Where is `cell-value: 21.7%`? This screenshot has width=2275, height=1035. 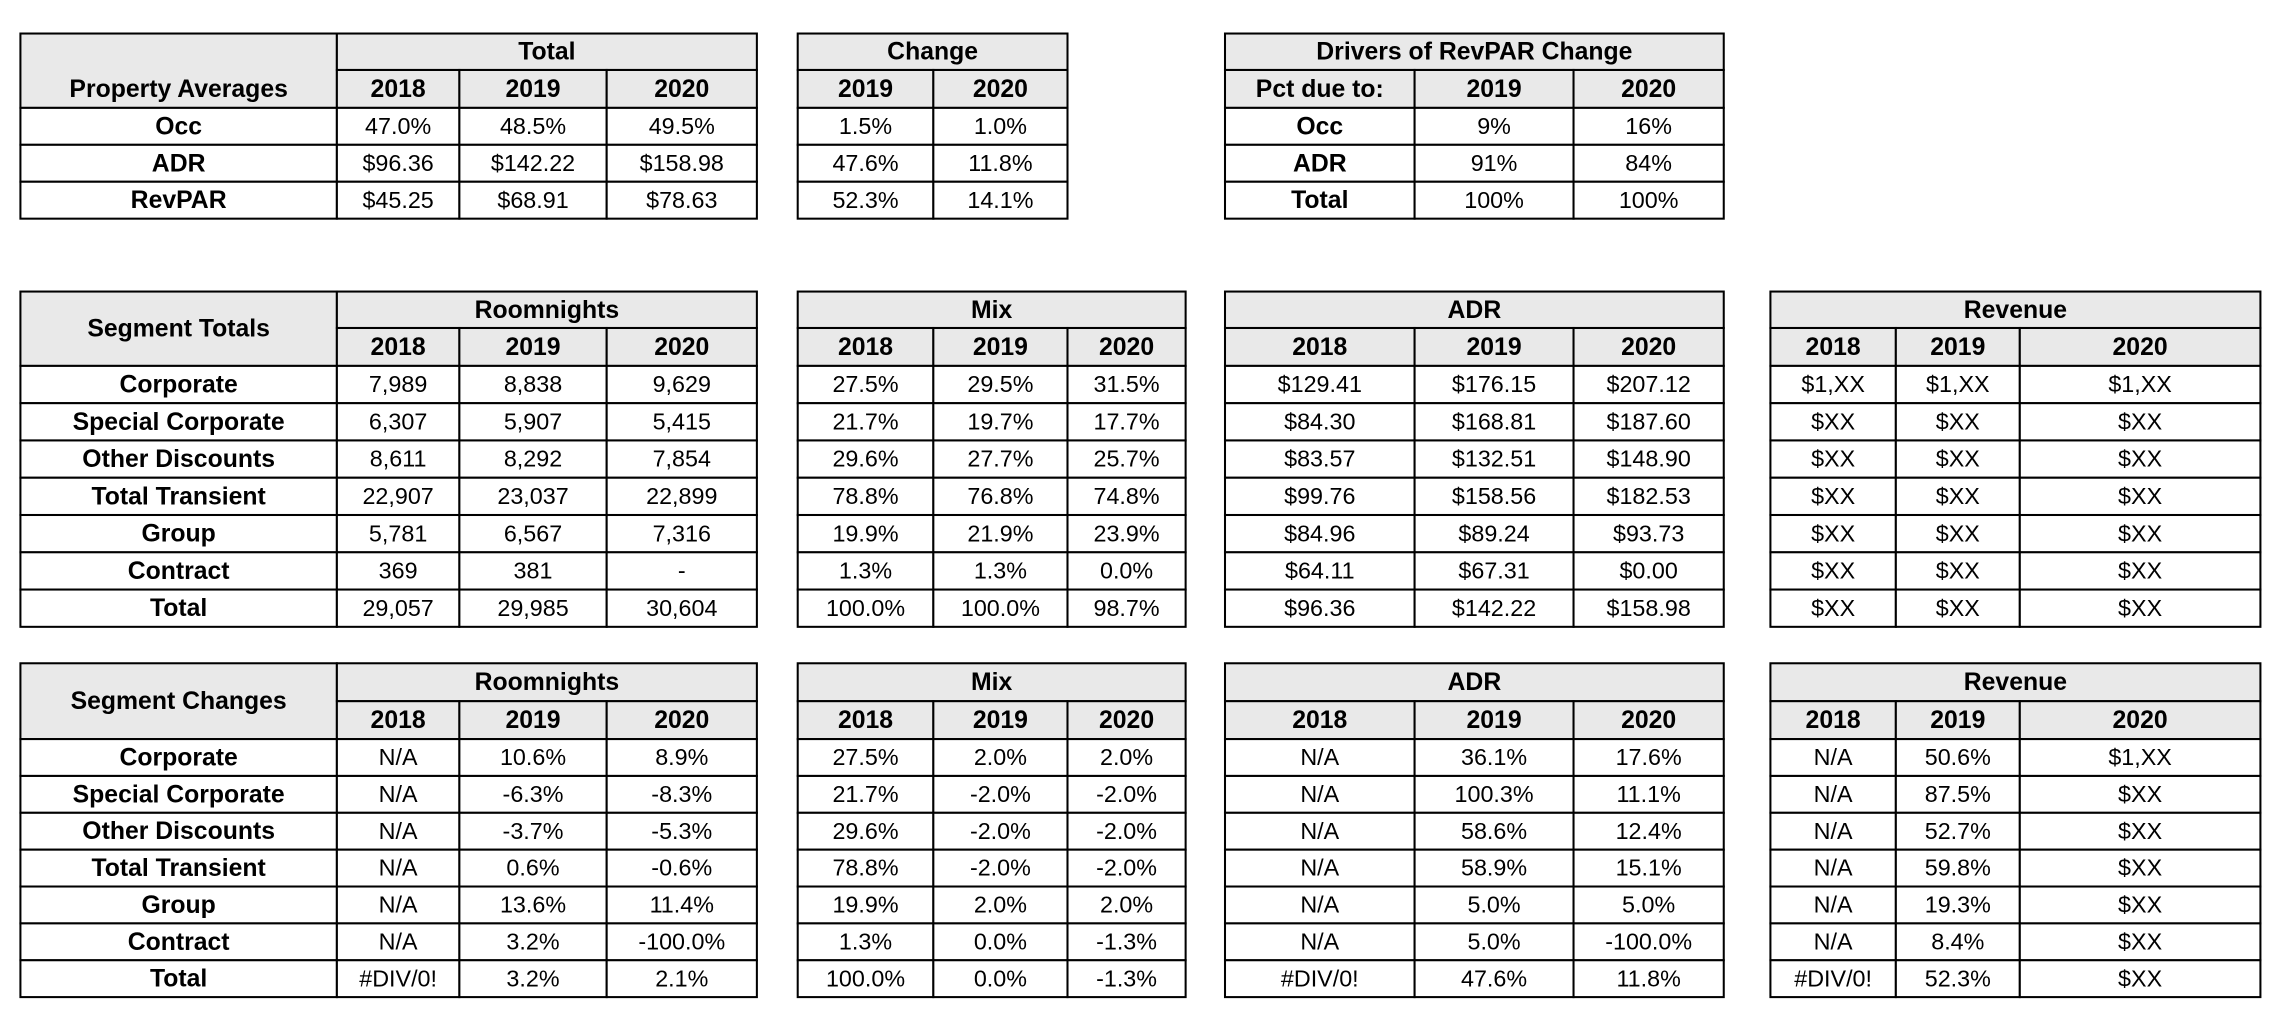 cell-value: 21.7% is located at coordinates (865, 421).